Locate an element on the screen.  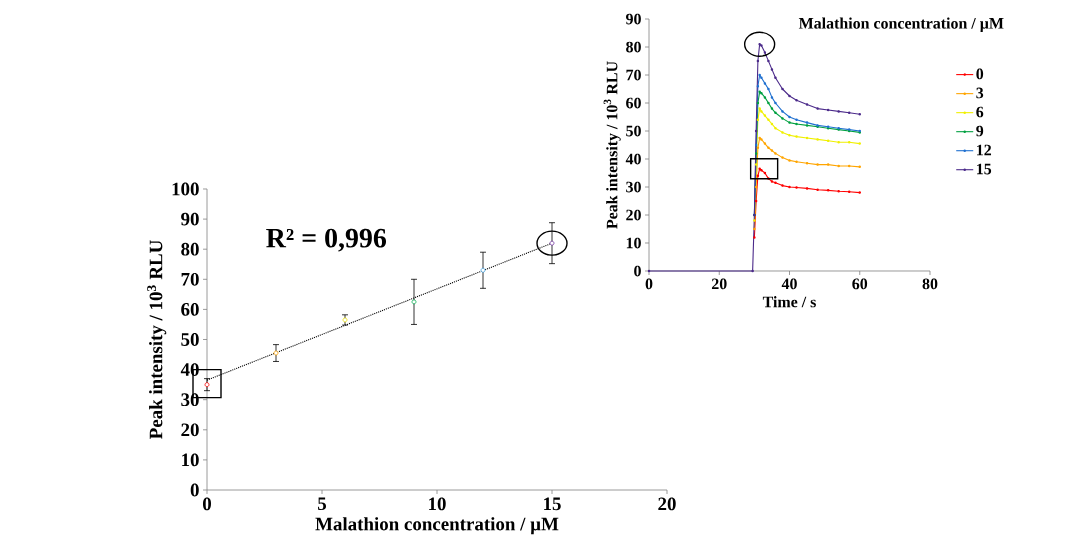
annotation: R² = 0,996 is located at coordinates (326, 240).